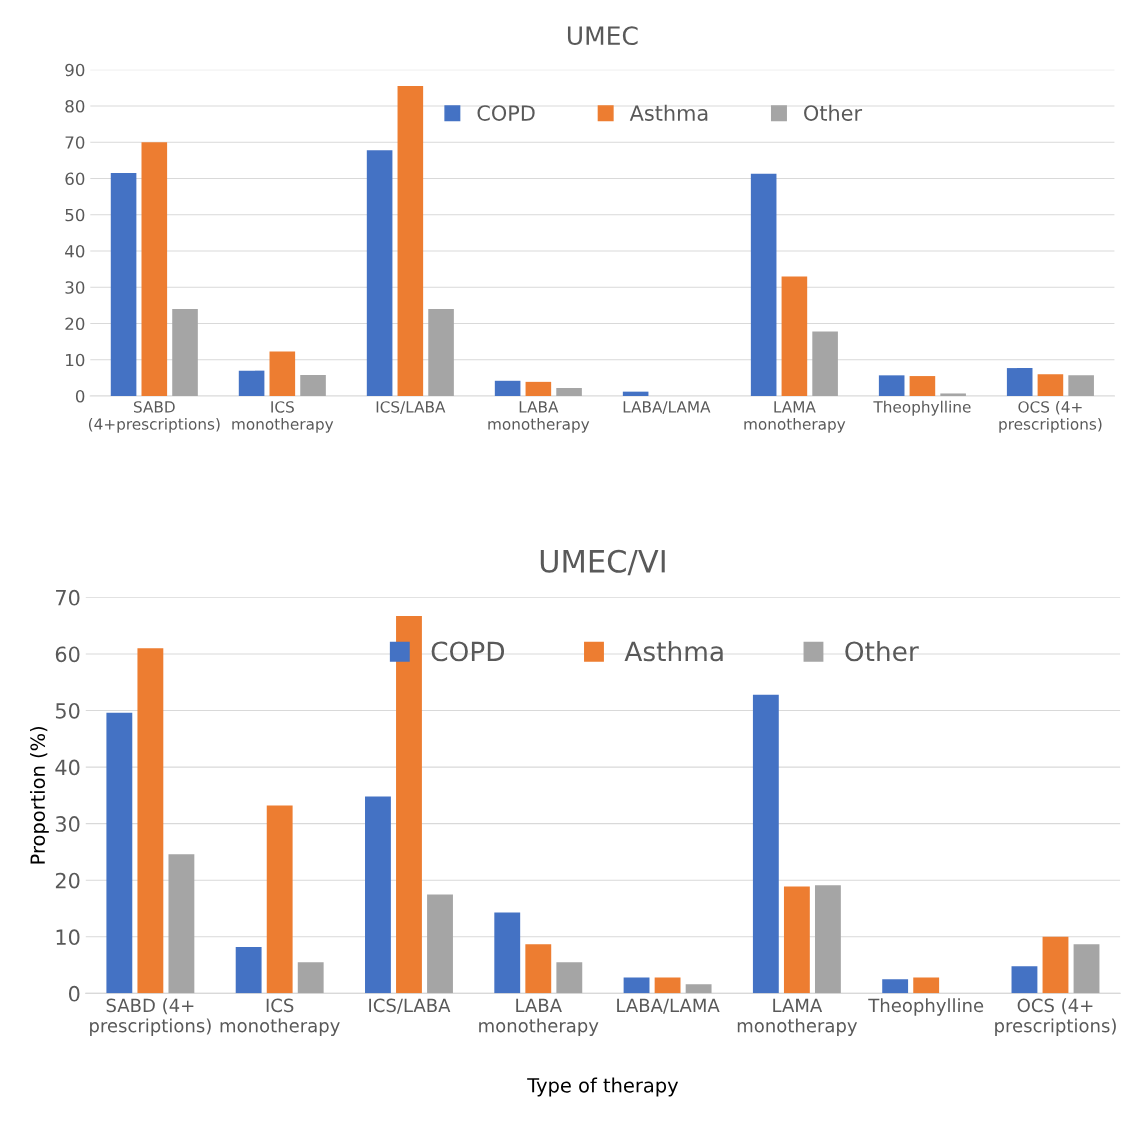 This screenshot has width=1143, height=1125. Describe the element at coordinates (154, 417) in the screenshot. I see `x-tick-label: SABD (4+prescriptions)` at that location.